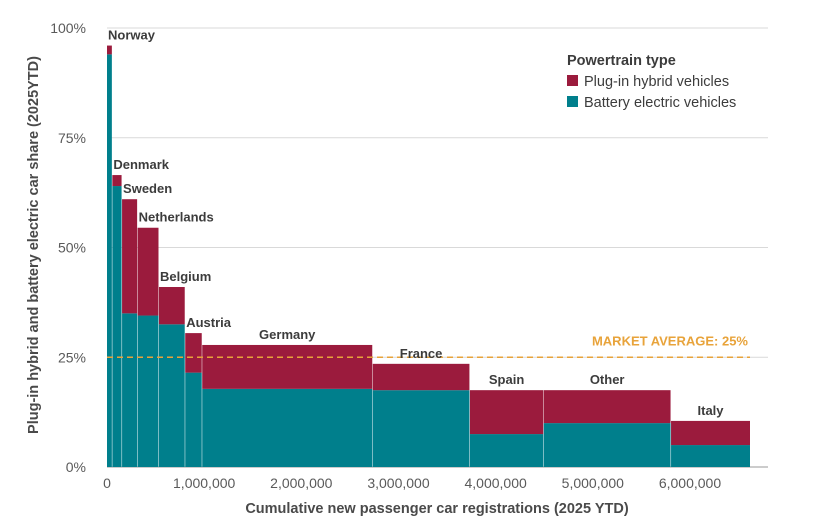 Image resolution: width=823 pixels, height=525 pixels. What do you see at coordinates (301, 483) in the screenshot?
I see `x-tick-label: 2,000,000` at bounding box center [301, 483].